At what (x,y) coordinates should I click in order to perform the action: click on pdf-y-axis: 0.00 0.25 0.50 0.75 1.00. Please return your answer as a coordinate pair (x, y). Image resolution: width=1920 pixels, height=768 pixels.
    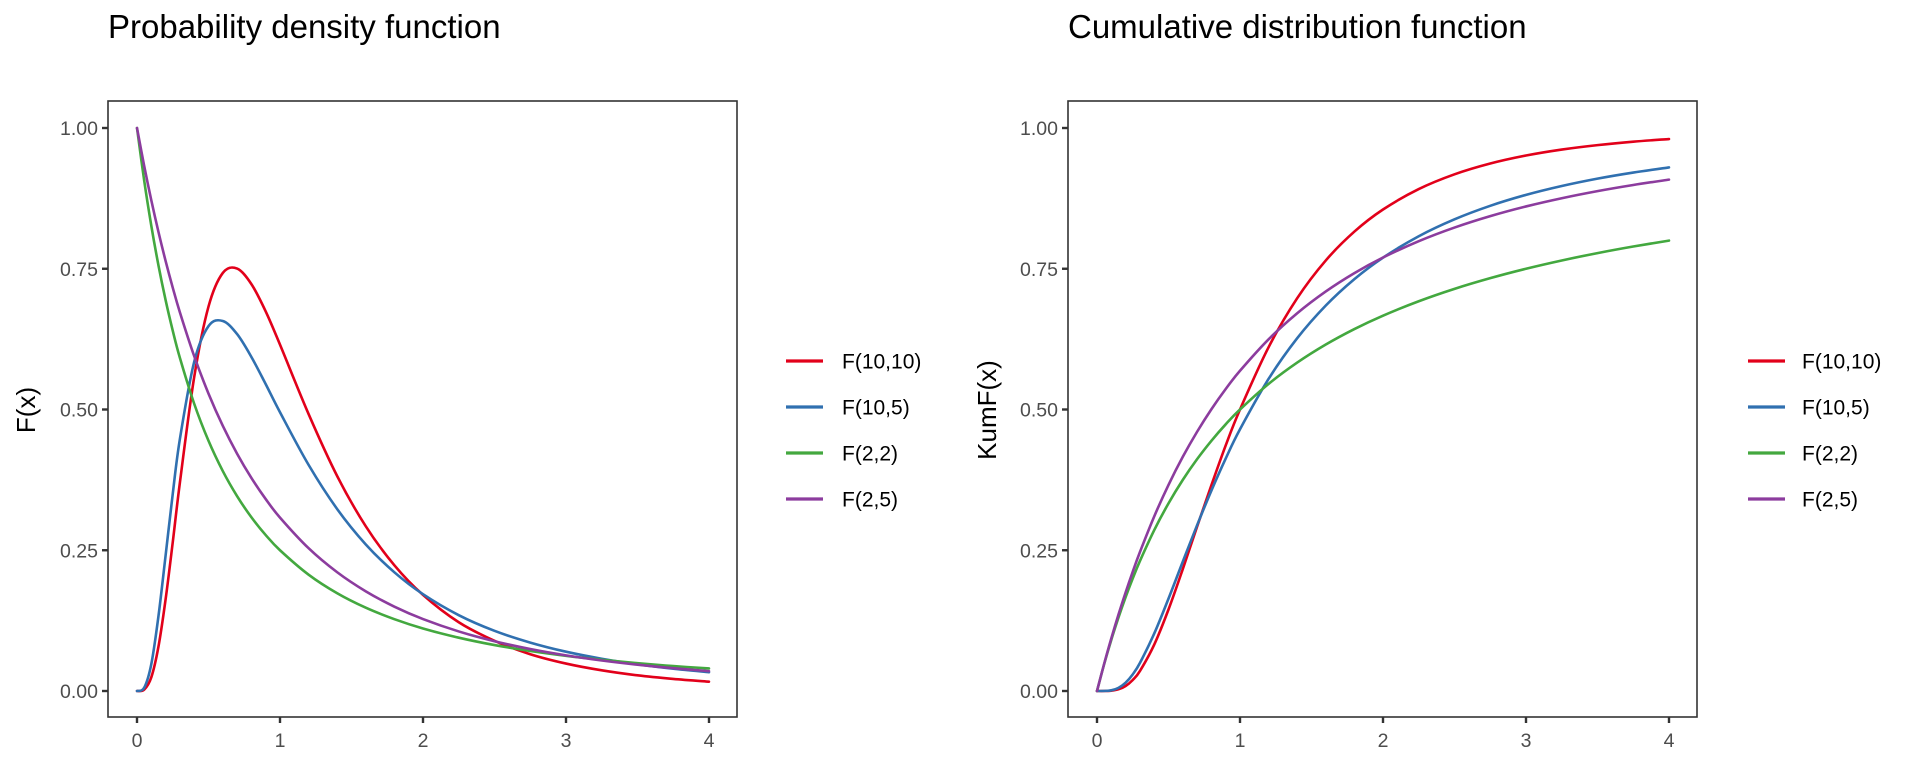
    Looking at the image, I should click on (84, 410).